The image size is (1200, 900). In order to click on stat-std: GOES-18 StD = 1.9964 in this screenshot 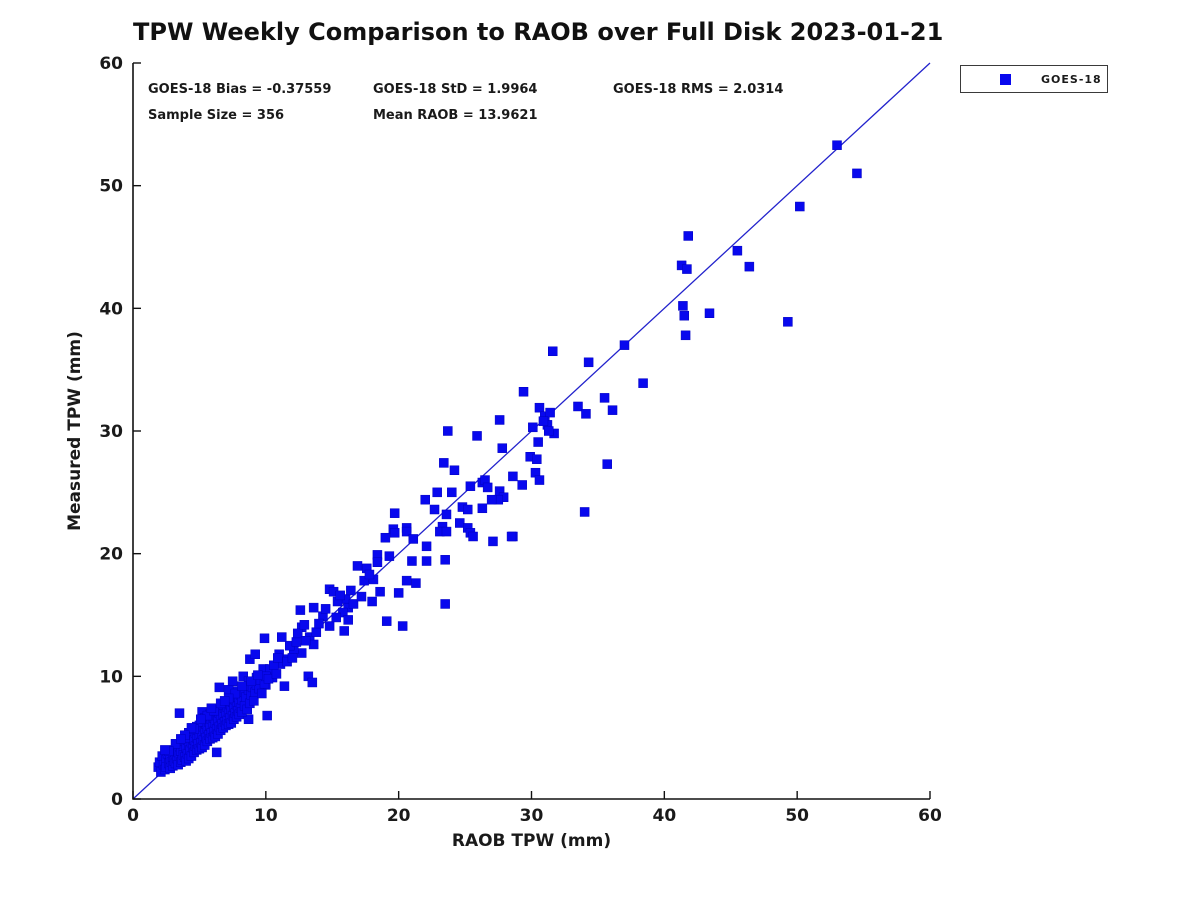, I will do `click(455, 89)`.